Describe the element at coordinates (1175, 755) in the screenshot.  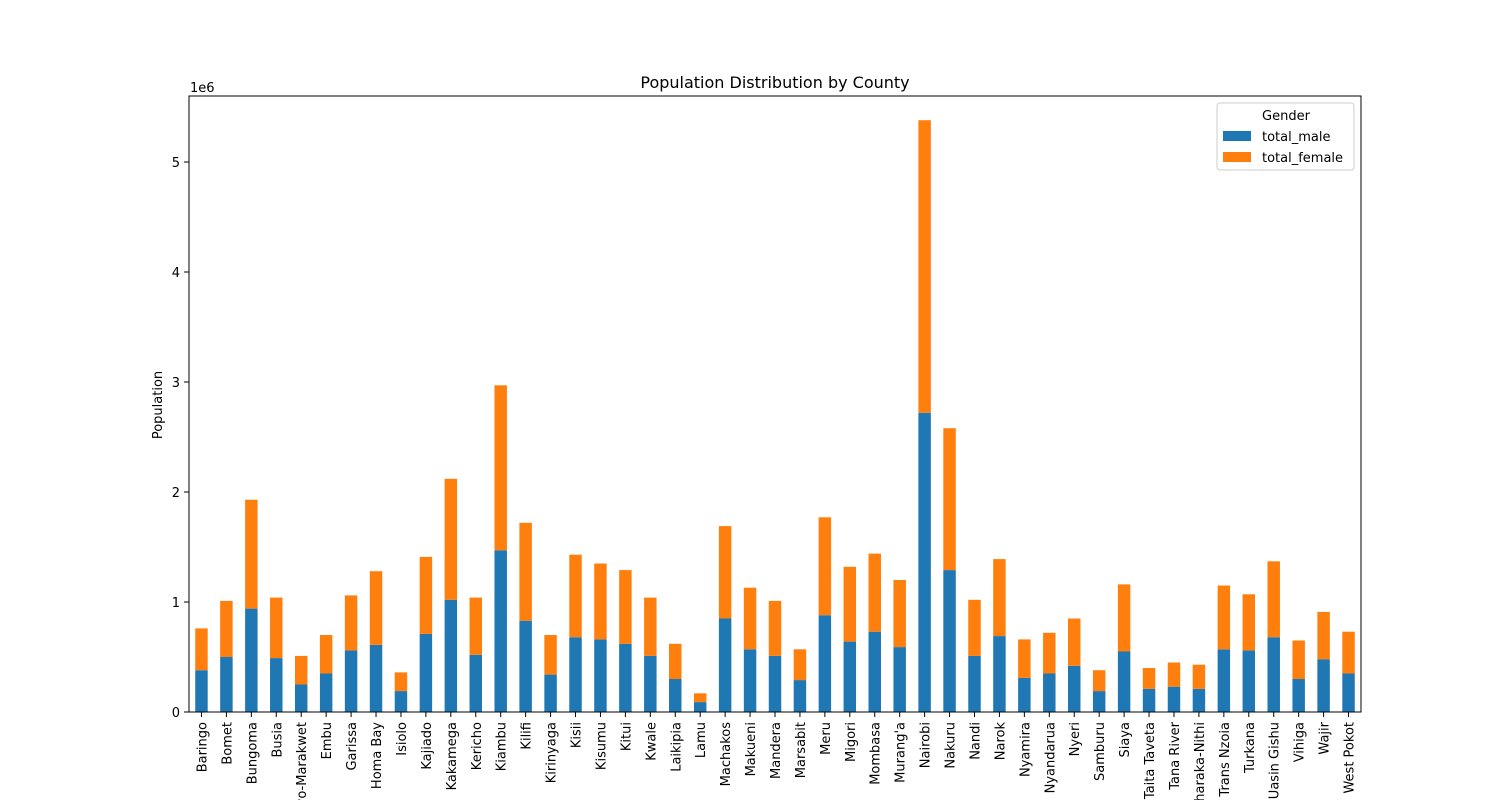
I see `x-tick-label-tana-river: Tana River` at that location.